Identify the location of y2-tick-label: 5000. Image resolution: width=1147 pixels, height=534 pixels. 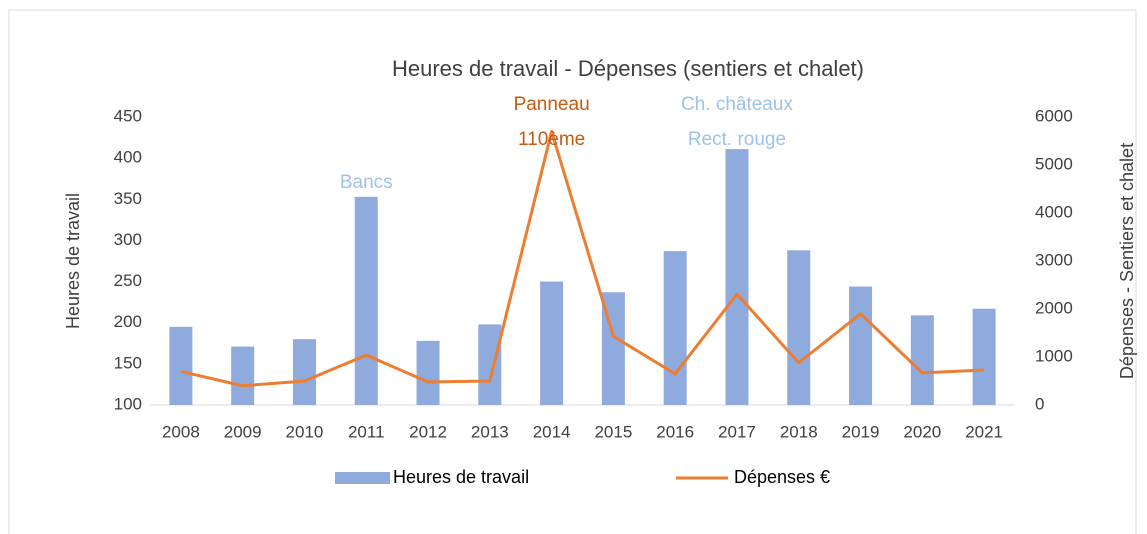
(1054, 163).